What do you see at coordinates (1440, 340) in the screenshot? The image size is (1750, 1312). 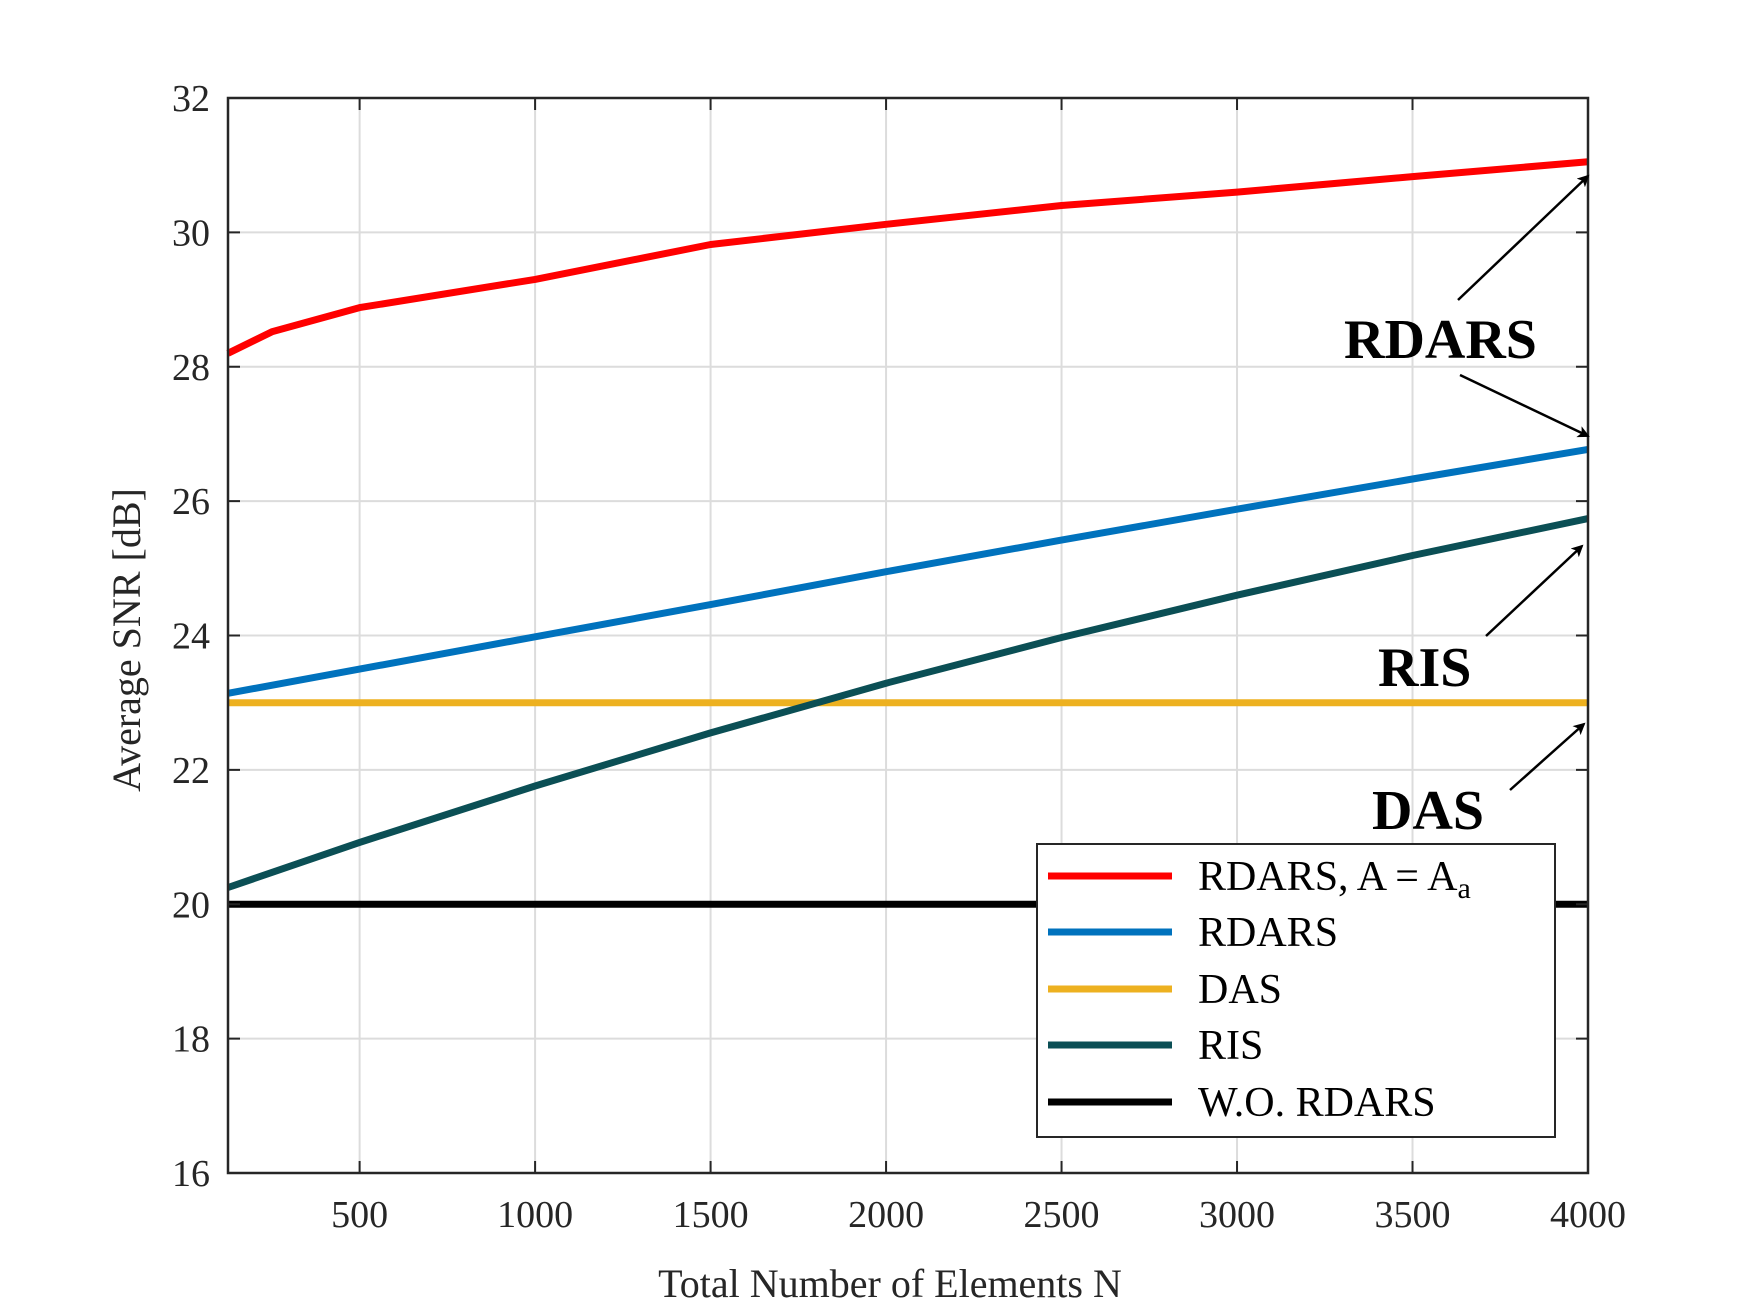 I see `annotation-rdars: RDARS` at bounding box center [1440, 340].